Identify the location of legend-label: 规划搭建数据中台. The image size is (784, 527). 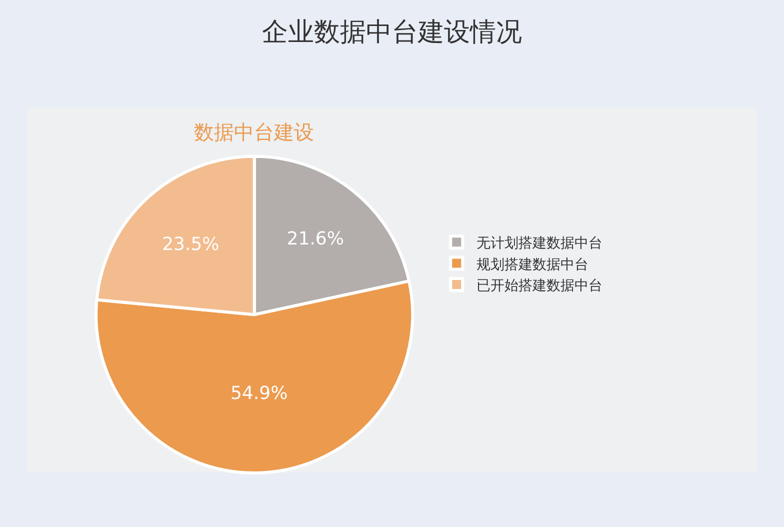
(532, 264).